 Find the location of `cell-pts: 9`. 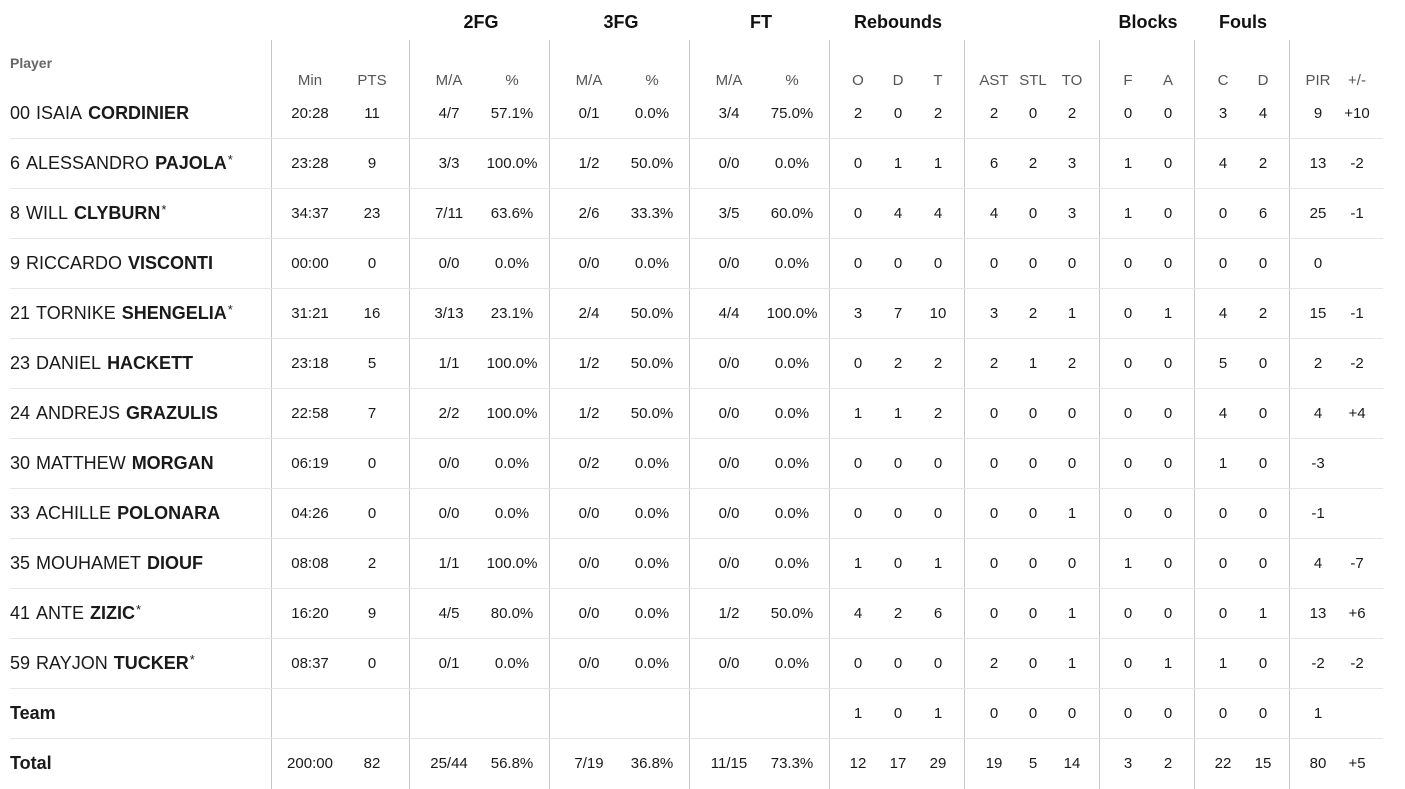

cell-pts: 9 is located at coordinates (372, 613).